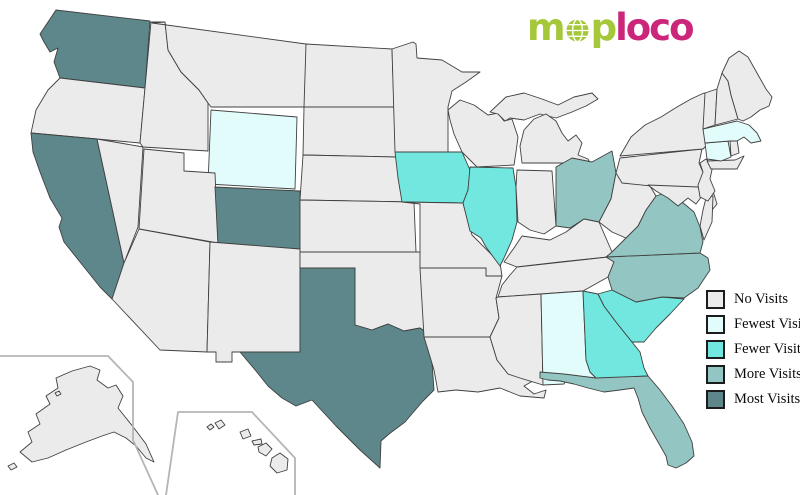 The height and width of the screenshot is (495, 800). Describe the element at coordinates (546, 27) in the screenshot. I see `logo-map-m: m` at that location.